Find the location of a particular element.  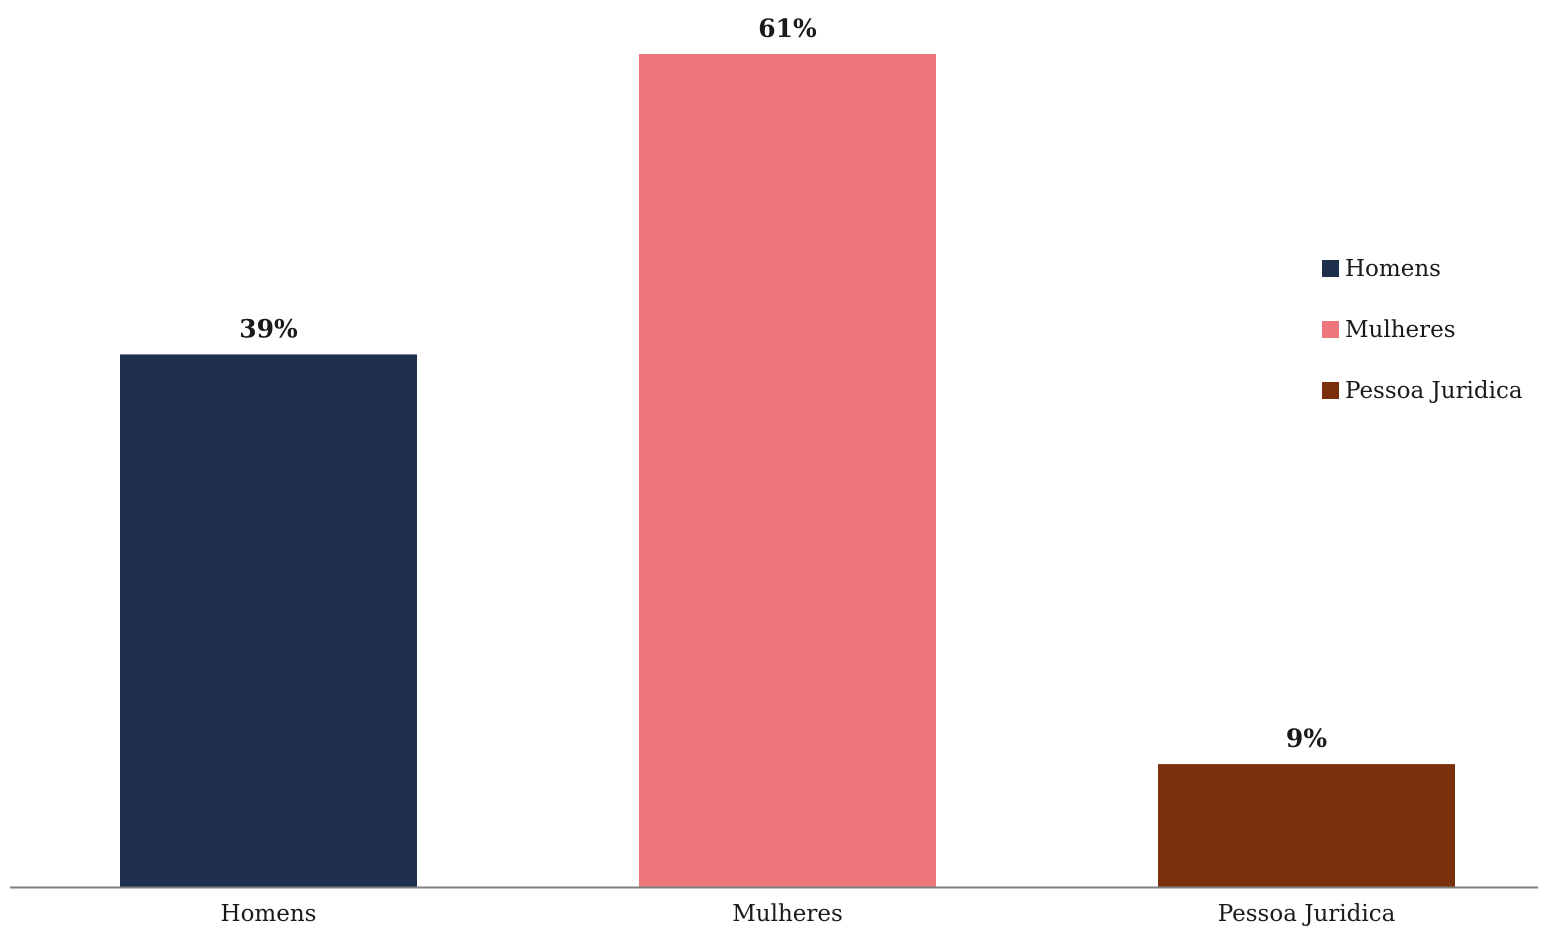

legend-swatch-homens is located at coordinates (1330, 268).